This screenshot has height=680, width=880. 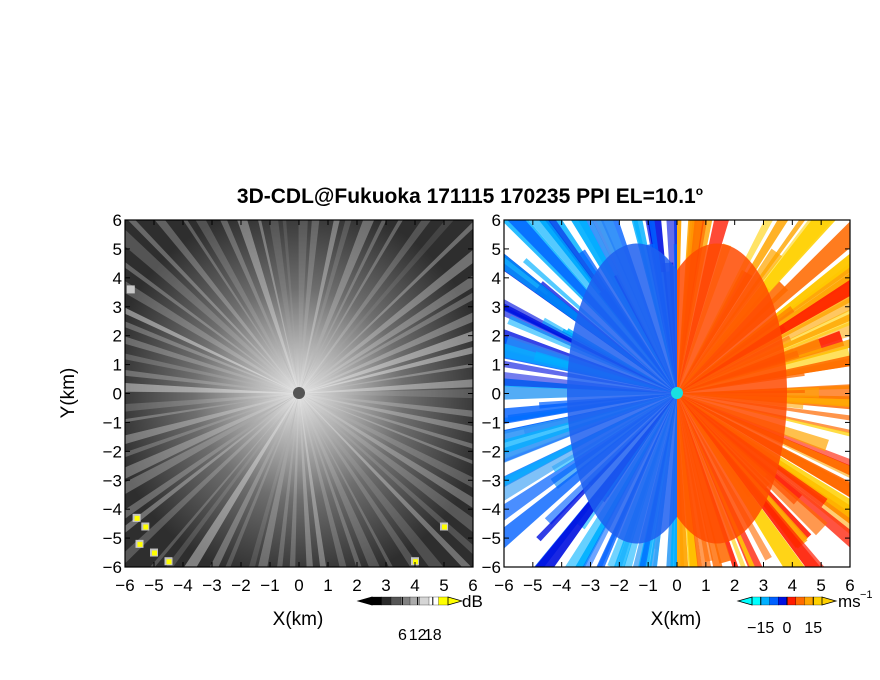 I want to click on power-colorbar-tick-label: 18, so click(x=433, y=635).